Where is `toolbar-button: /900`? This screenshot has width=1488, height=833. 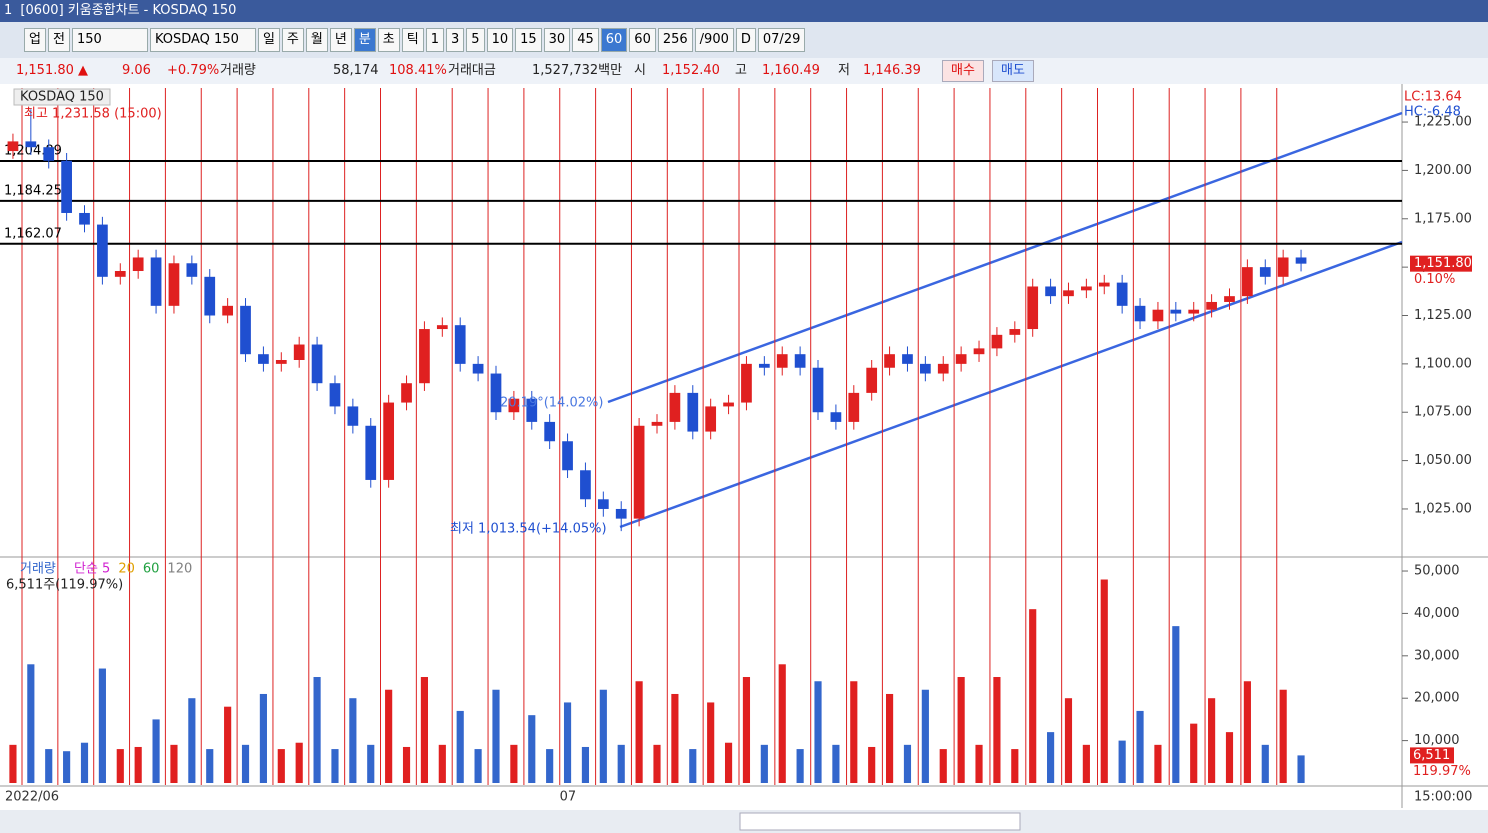
toolbar-button: /900 is located at coordinates (714, 40).